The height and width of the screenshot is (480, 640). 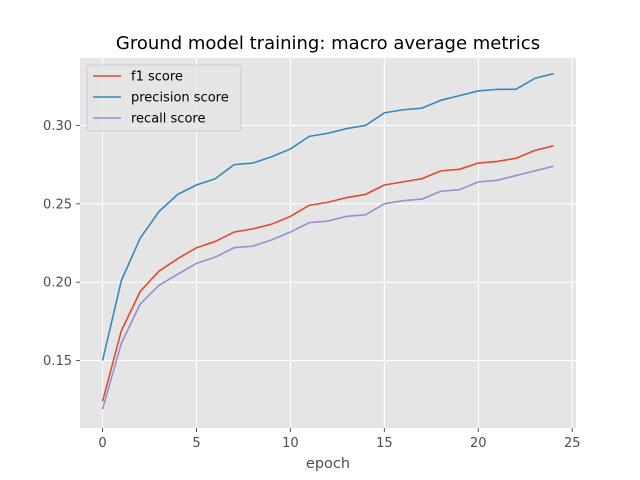 What do you see at coordinates (196, 443) in the screenshot?
I see `x-tick-label: 5` at bounding box center [196, 443].